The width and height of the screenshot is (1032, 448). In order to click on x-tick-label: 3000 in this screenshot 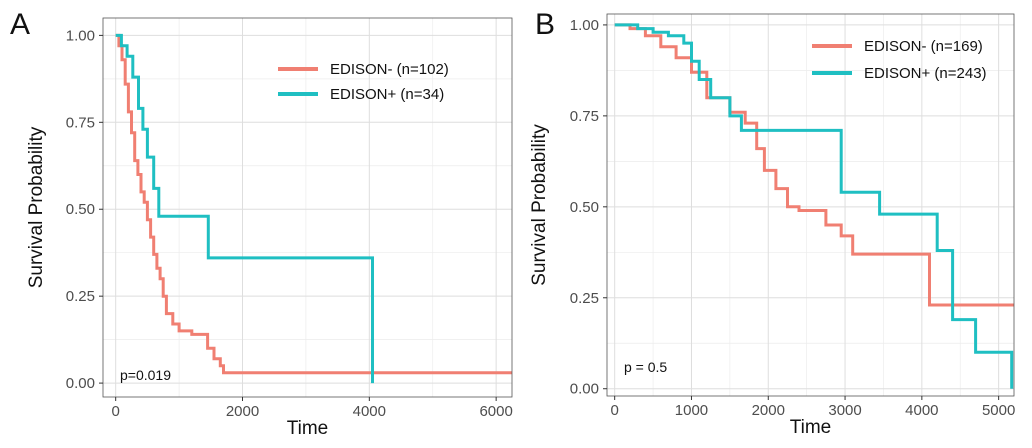, I will do `click(844, 410)`.